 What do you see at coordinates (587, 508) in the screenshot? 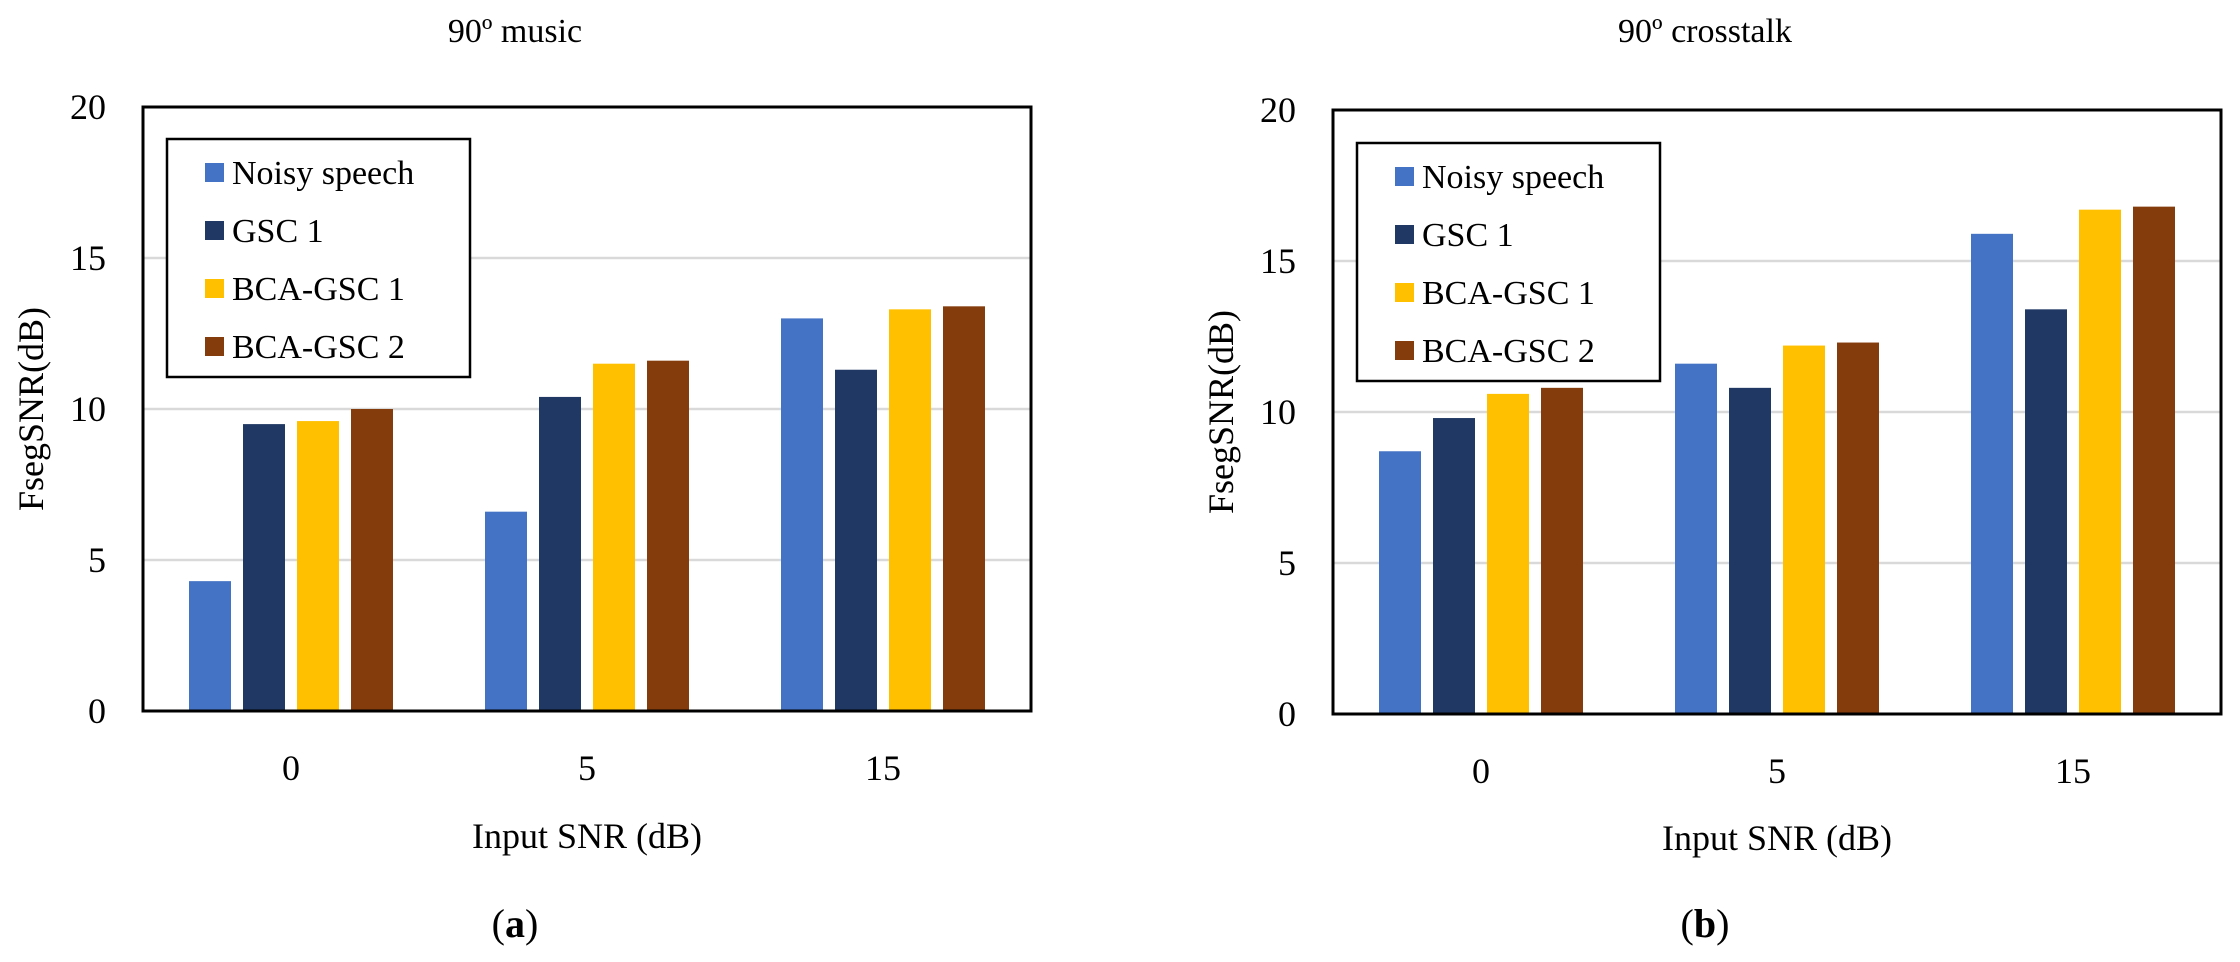
I see `bars` at bounding box center [587, 508].